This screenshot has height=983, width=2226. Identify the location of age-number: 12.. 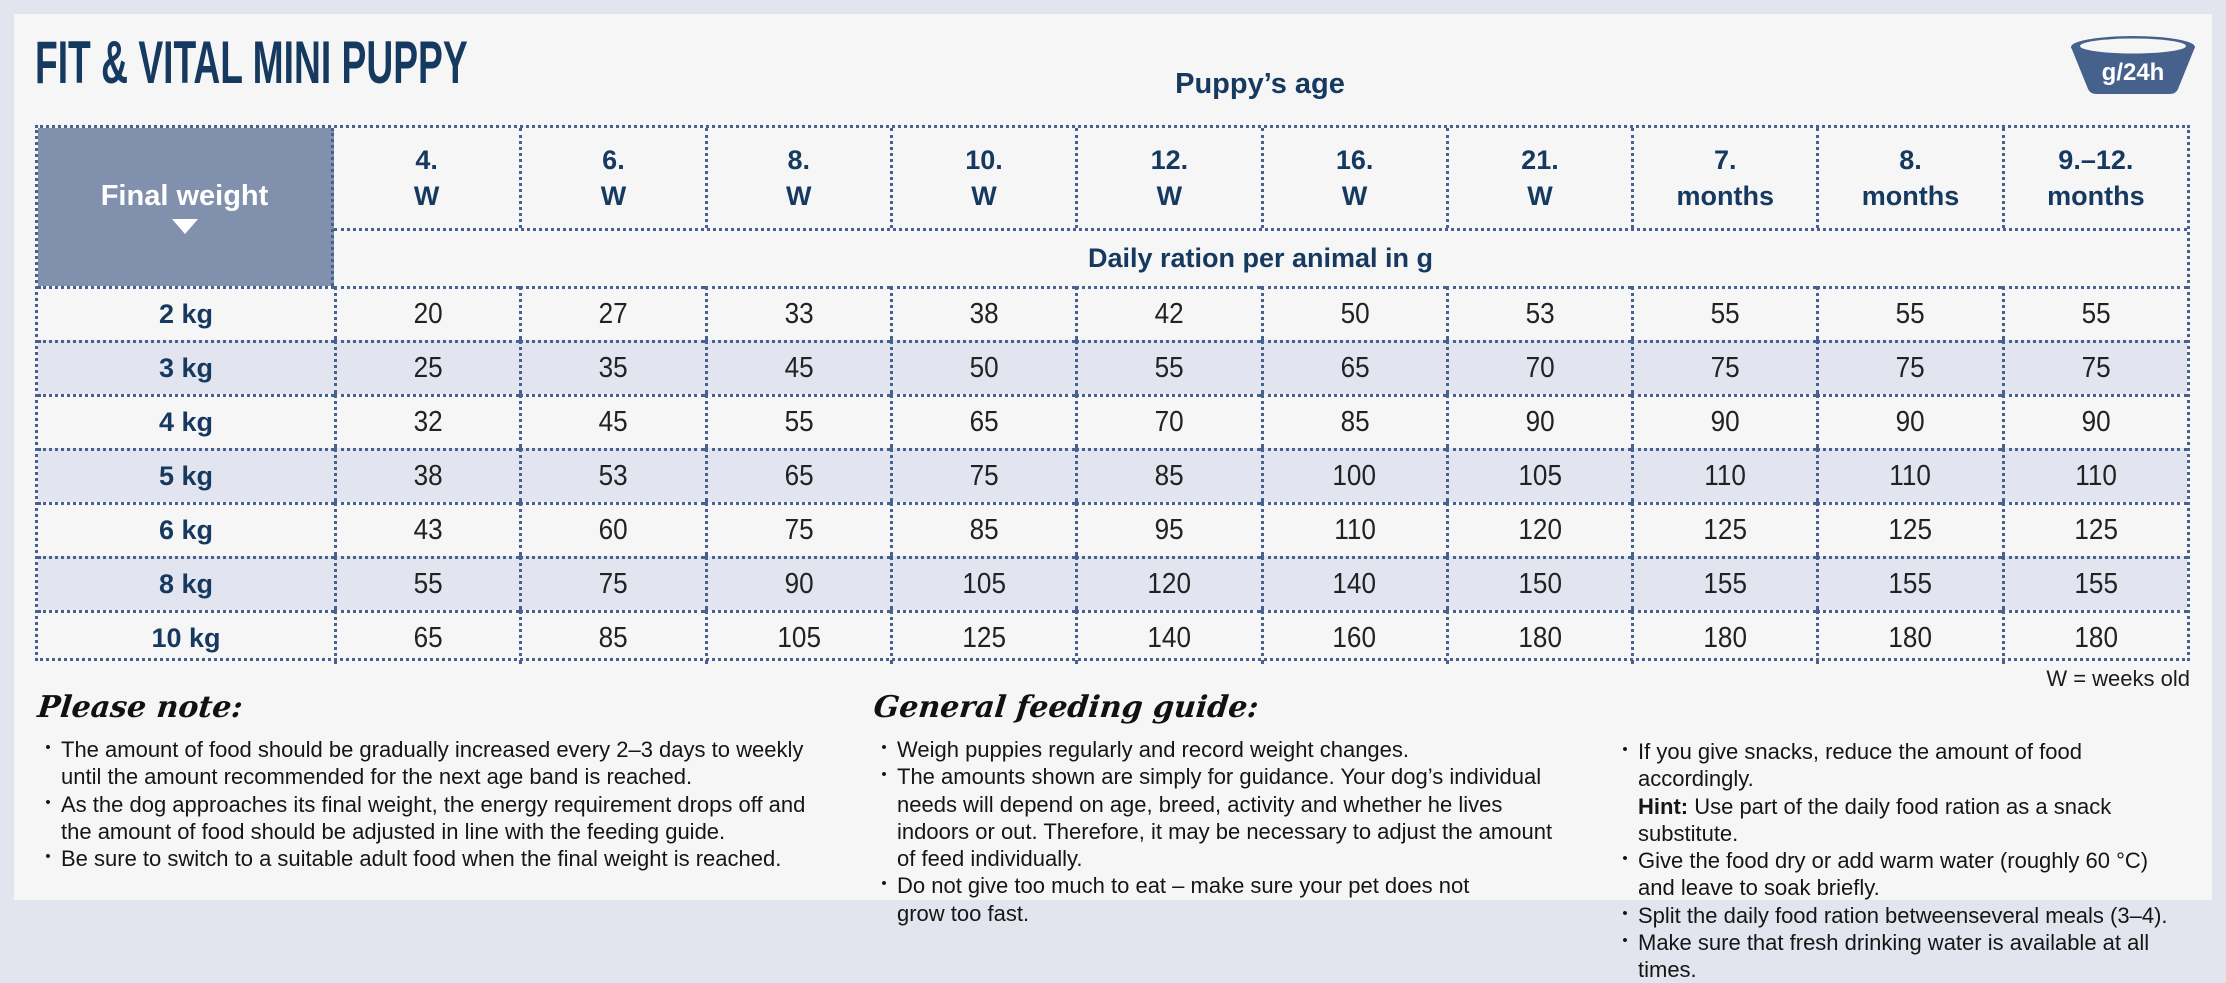
(1169, 159).